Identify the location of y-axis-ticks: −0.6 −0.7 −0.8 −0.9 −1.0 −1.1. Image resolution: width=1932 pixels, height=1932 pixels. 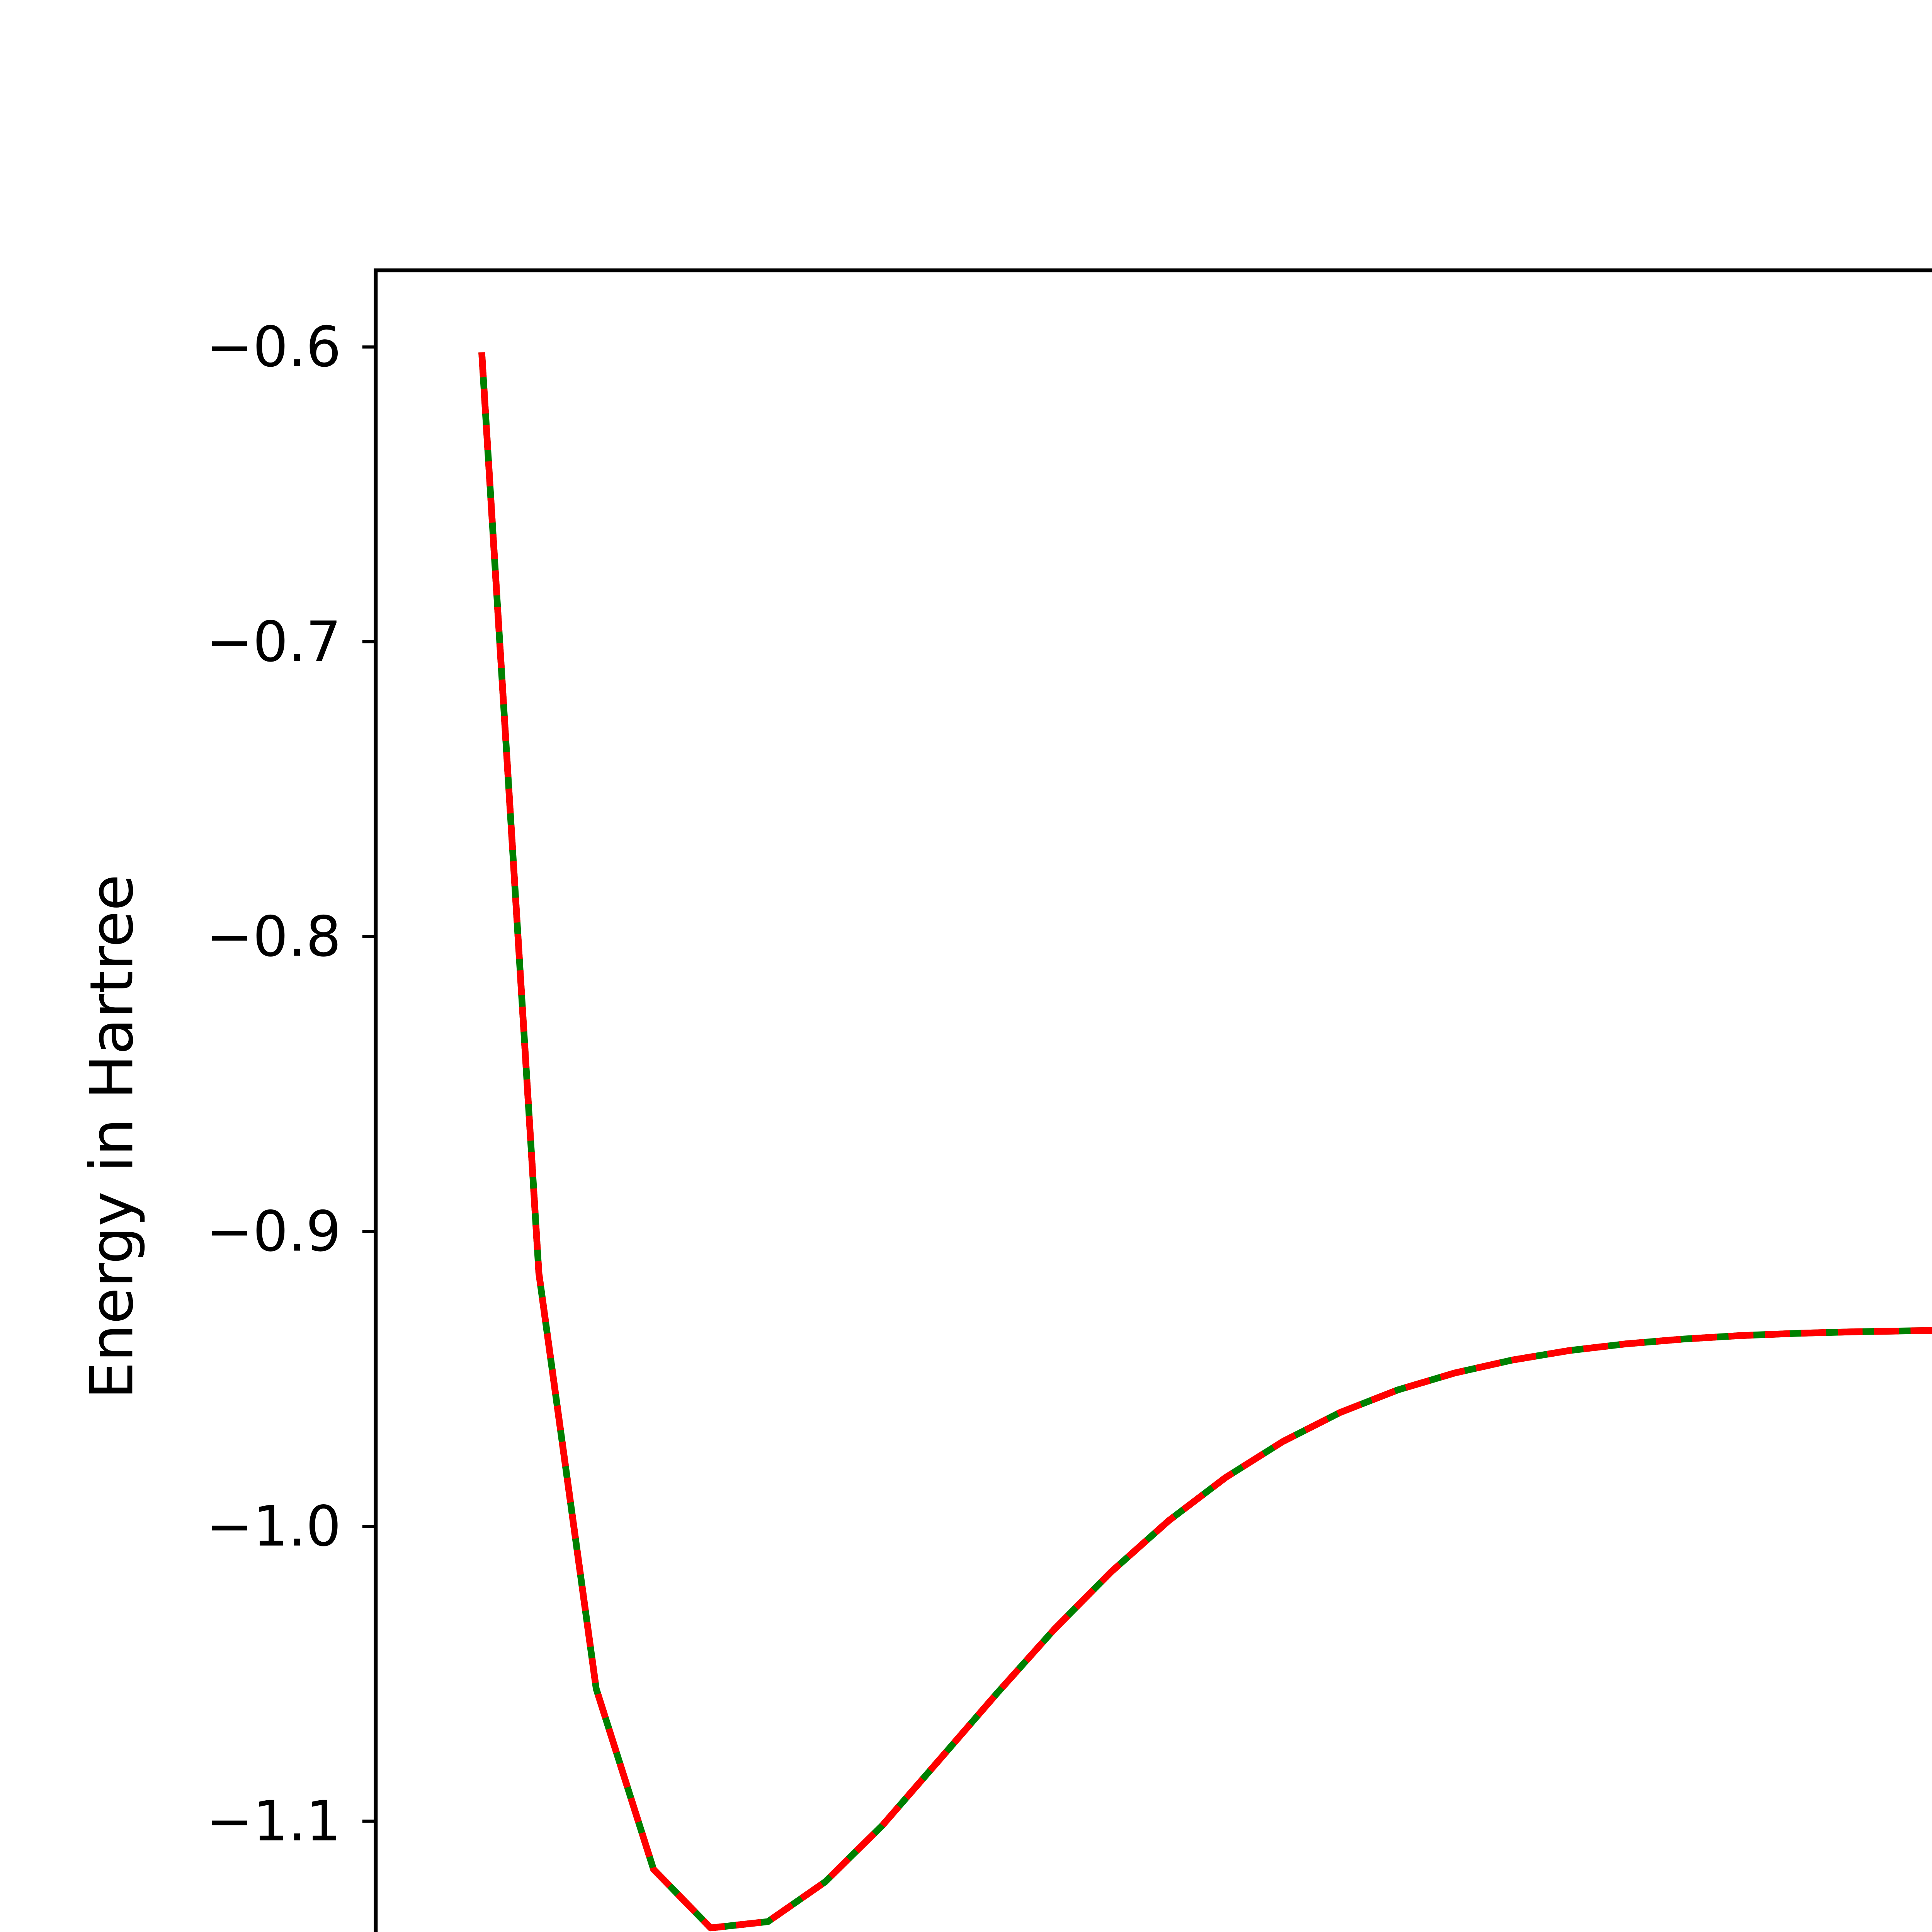
(291, 1084).